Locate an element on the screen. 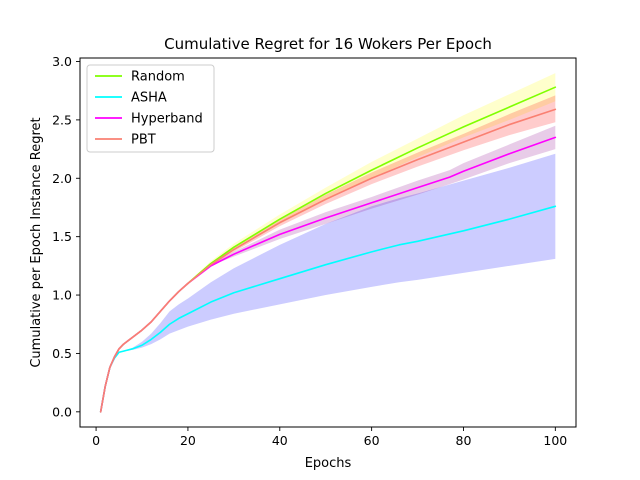 This screenshot has width=640, height=480. x-tick-label: 0 is located at coordinates (96, 440).